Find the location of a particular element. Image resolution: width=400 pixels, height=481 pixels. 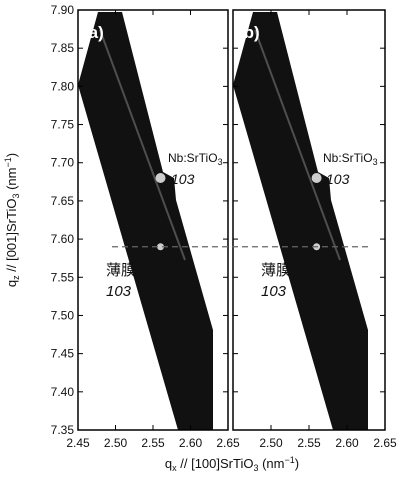

y-tick-label: 7.45 is located at coordinates (63, 354).